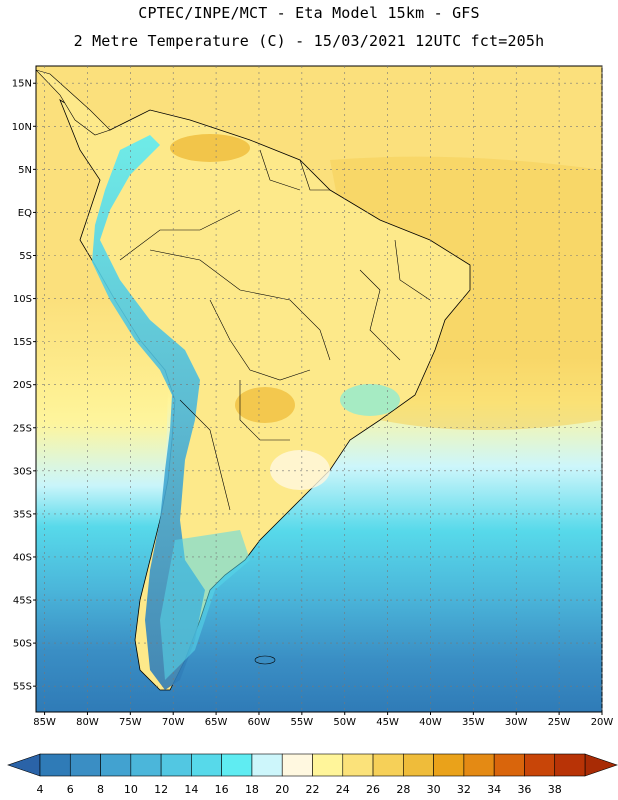 The image size is (618, 800). Describe the element at coordinates (25, 213) in the screenshot. I see `lat-tick-label: EQ` at that location.